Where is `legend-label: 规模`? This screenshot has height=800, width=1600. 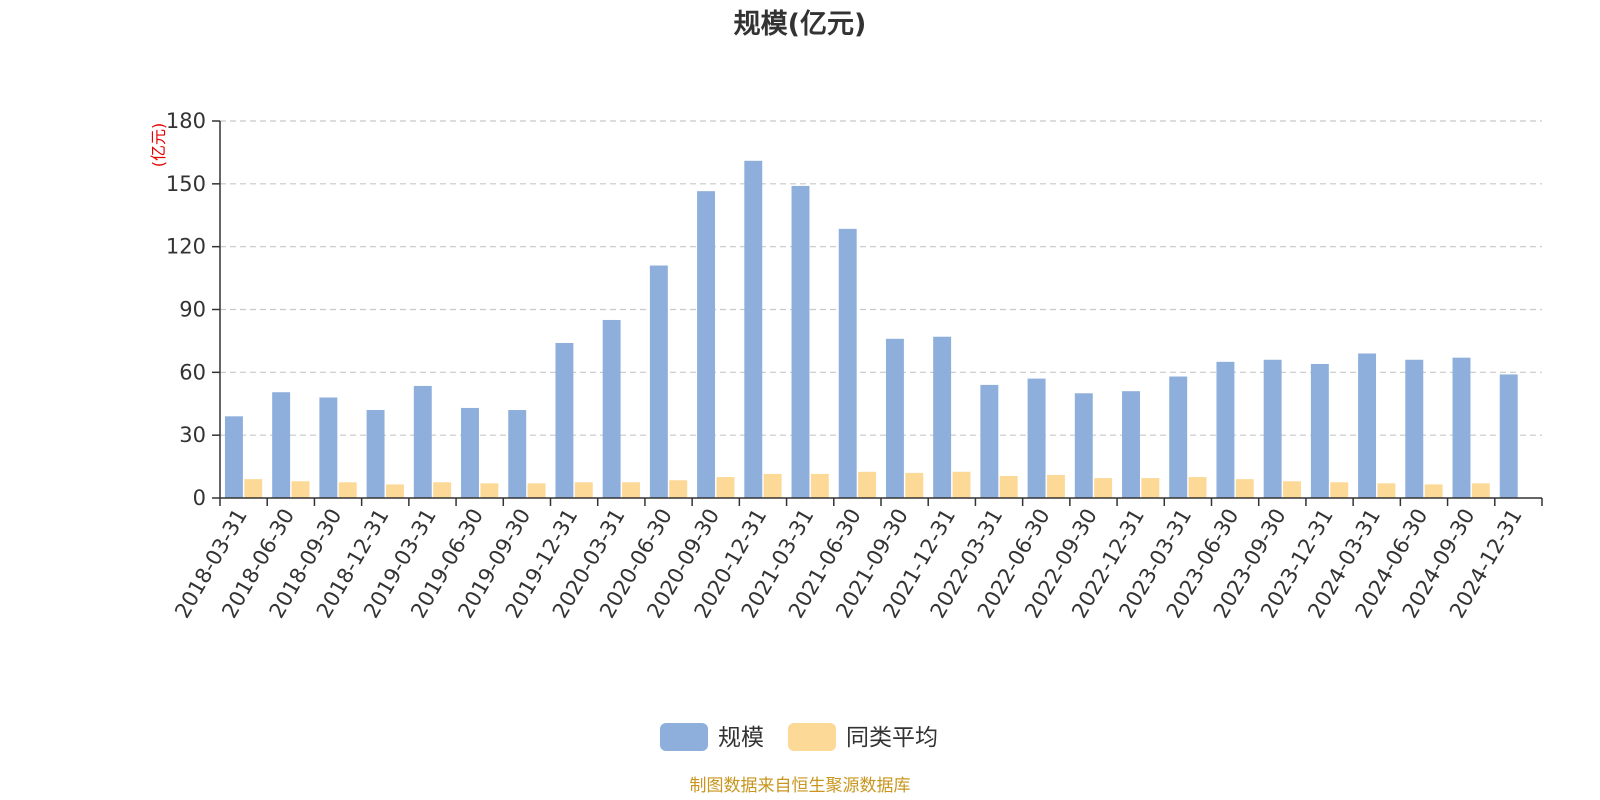 legend-label: 规模 is located at coordinates (741, 738).